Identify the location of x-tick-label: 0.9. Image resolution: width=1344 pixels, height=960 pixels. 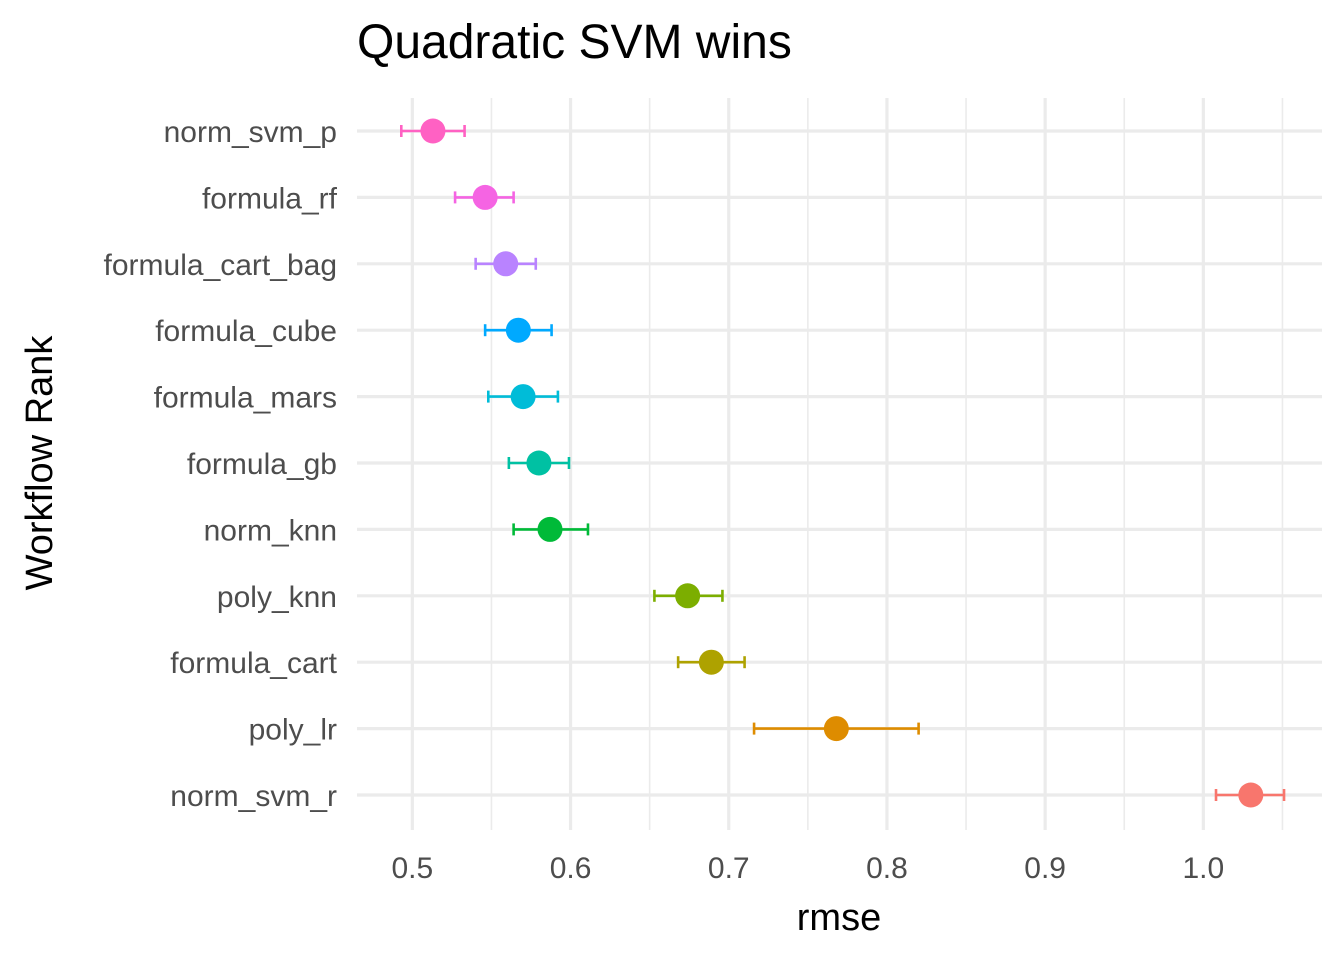
(1045, 868).